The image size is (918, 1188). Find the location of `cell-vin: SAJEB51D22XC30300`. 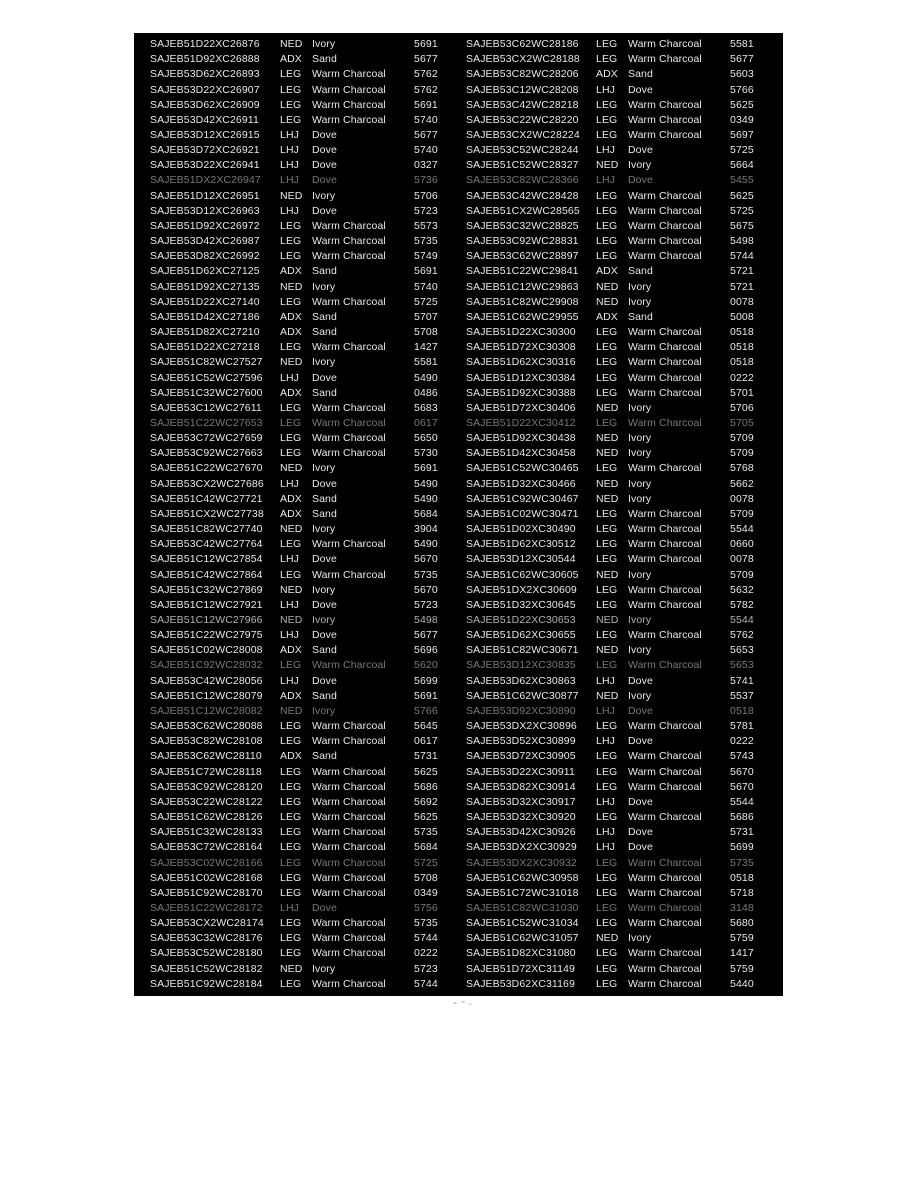

cell-vin: SAJEB51D22XC30300 is located at coordinates (521, 333).